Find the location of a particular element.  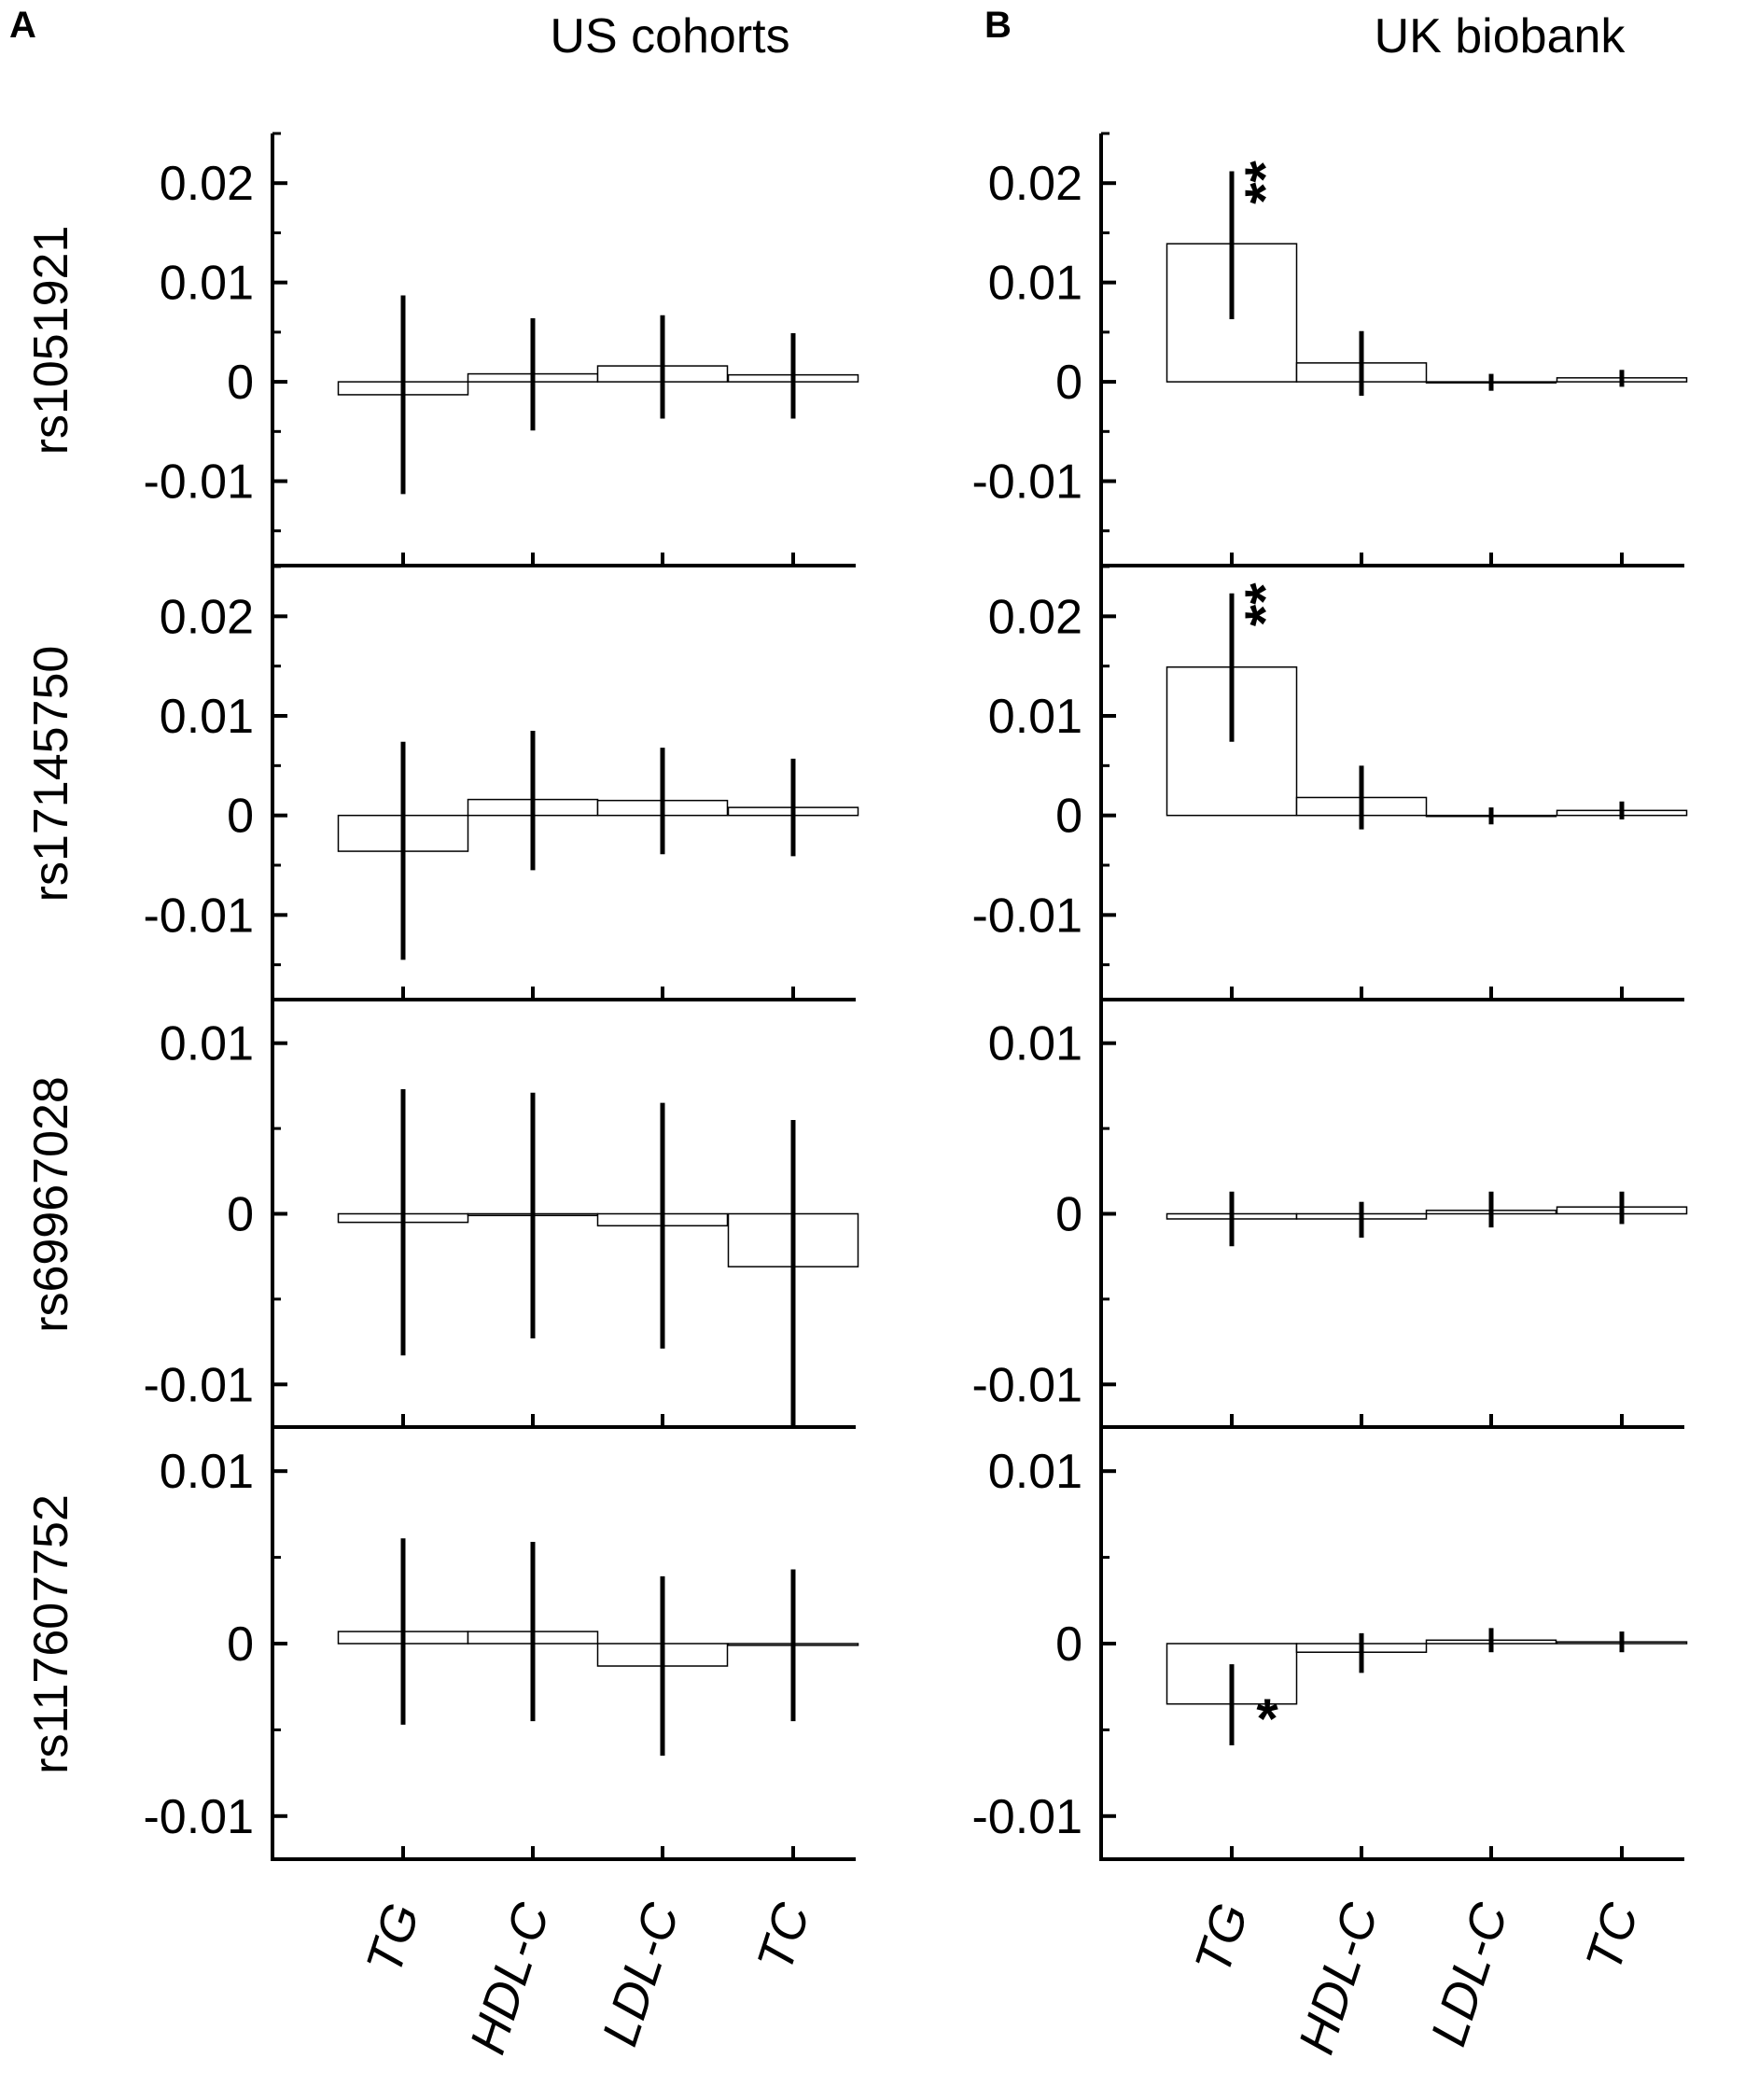

chart-panel: -0.01 0 0.01 0.02 rs17145750 is located at coordinates (442, 783).